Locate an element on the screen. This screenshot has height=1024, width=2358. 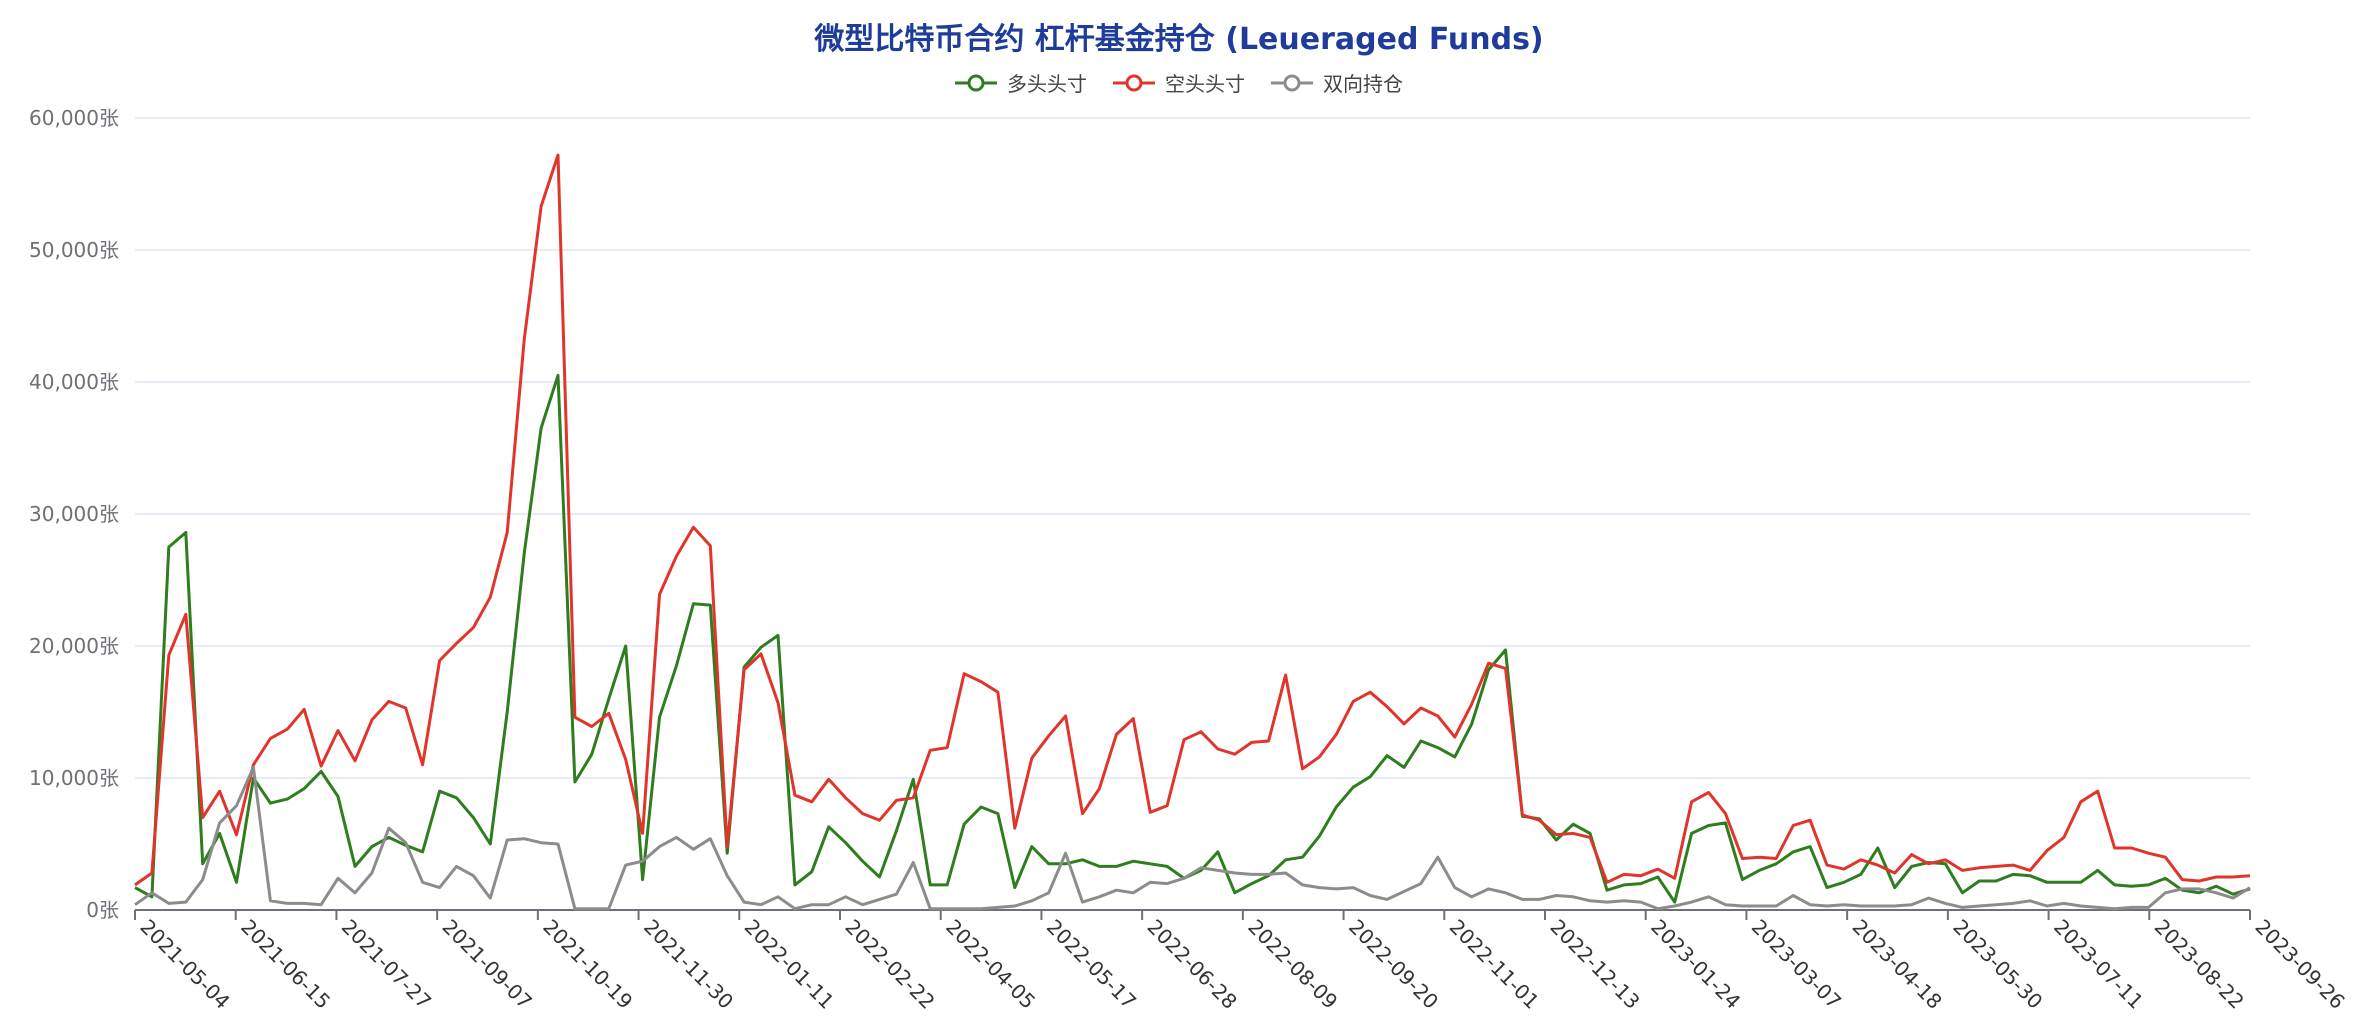
x-tick-label: 2021-09-07 is located at coordinates (487, 964).